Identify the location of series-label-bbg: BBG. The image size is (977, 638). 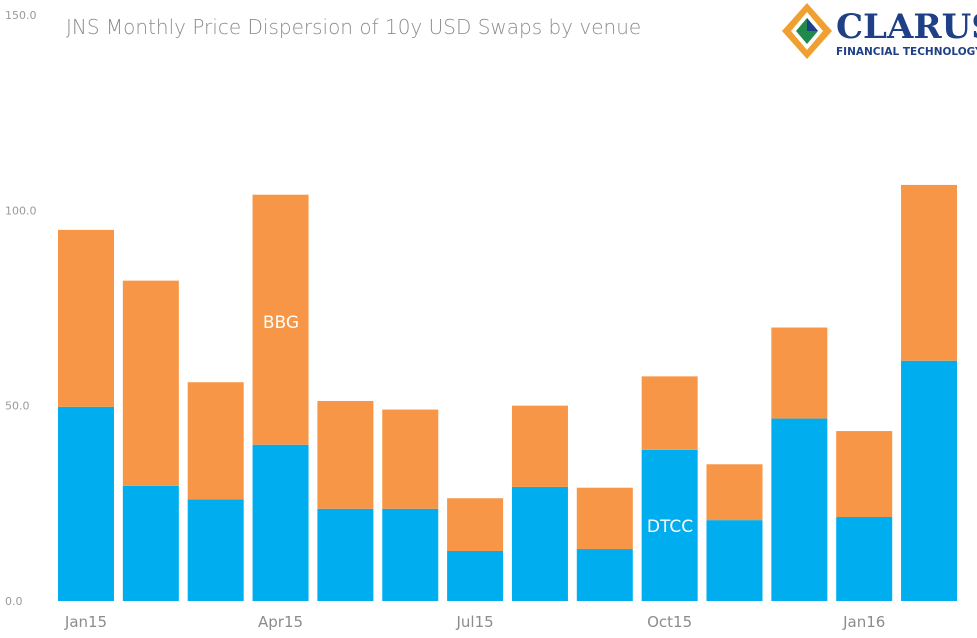
(281, 323).